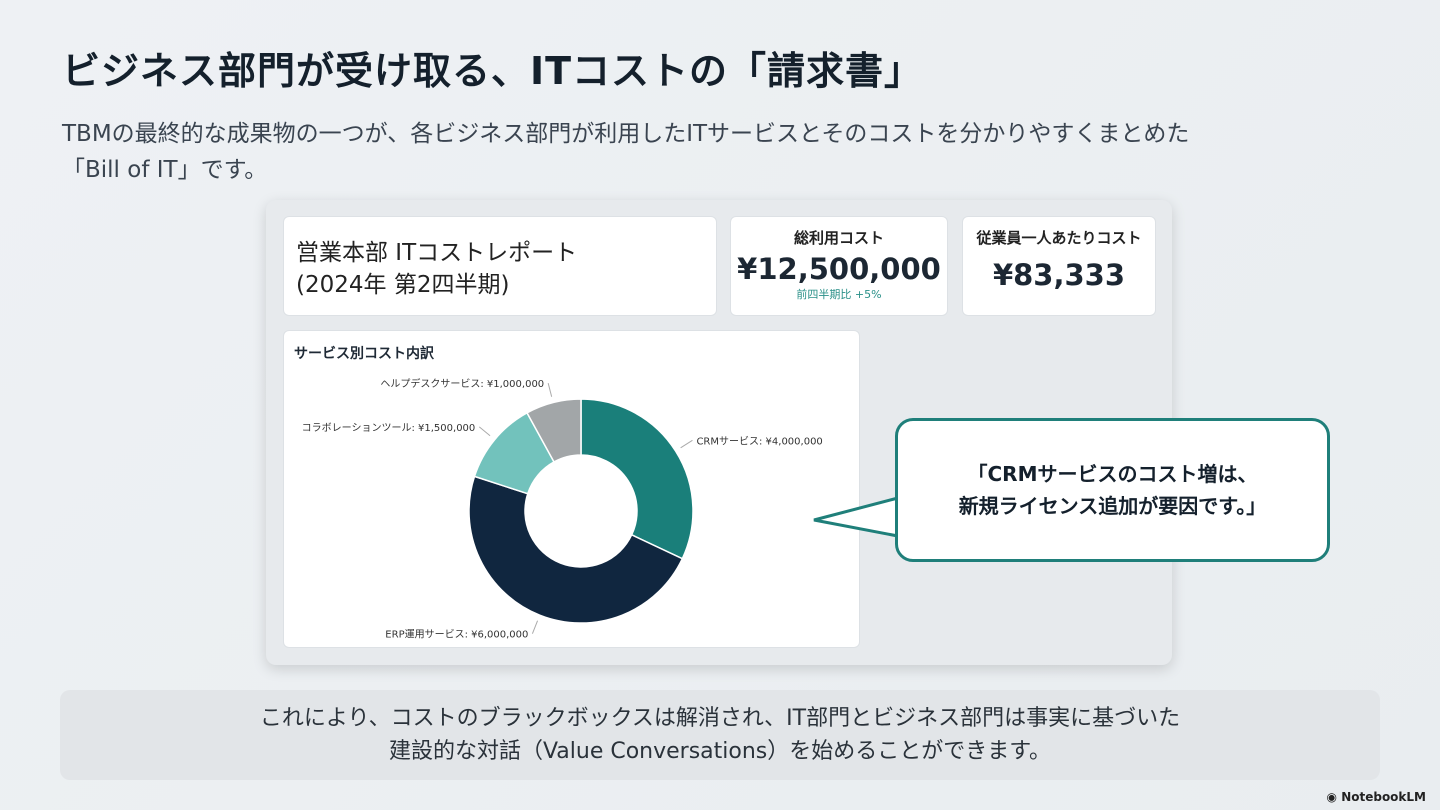  Describe the element at coordinates (456, 635) in the screenshot. I see `slice-label: ERP運用サービス: ¥6,000,000` at that location.